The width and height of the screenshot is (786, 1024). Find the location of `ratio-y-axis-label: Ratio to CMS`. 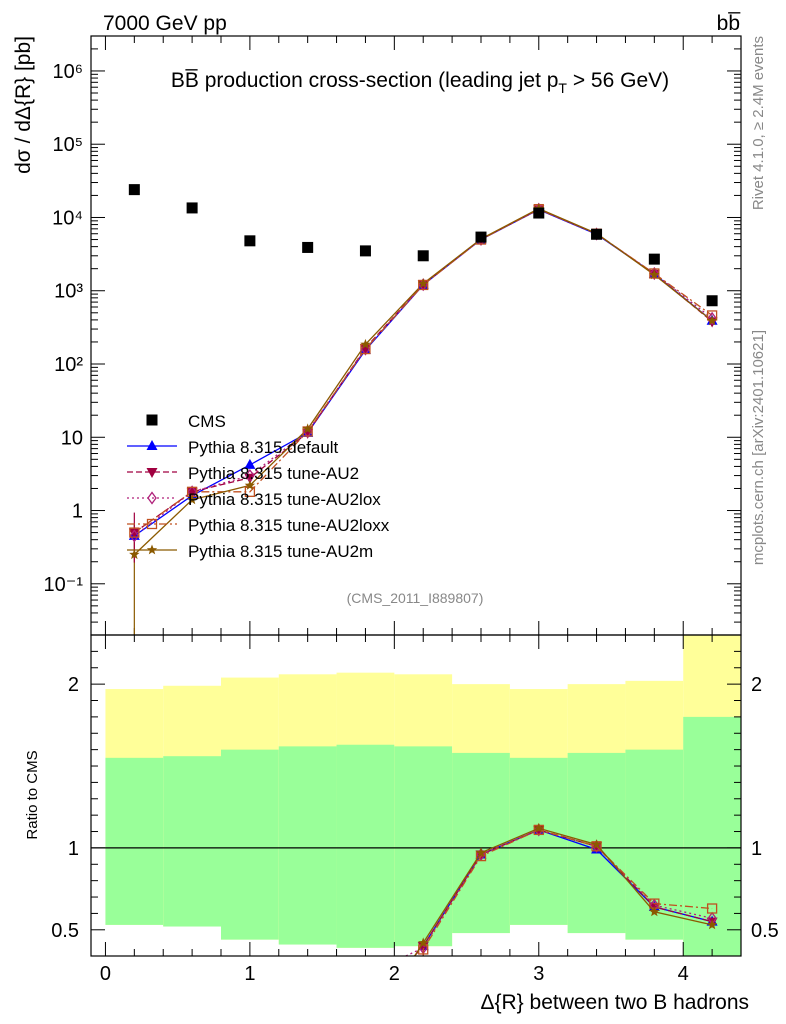

ratio-y-axis-label: Ratio to CMS is located at coordinates (32, 794).